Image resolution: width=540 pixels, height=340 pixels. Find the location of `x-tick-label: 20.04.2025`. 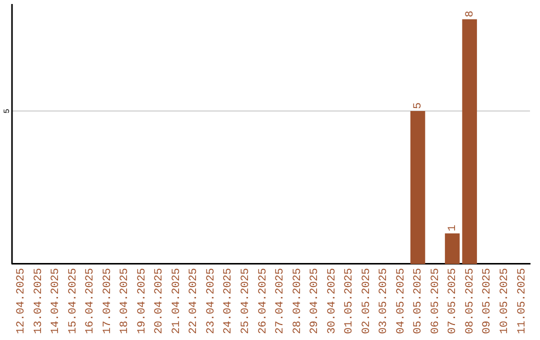

x-tick-label: 20.04.2025 is located at coordinates (160, 301).